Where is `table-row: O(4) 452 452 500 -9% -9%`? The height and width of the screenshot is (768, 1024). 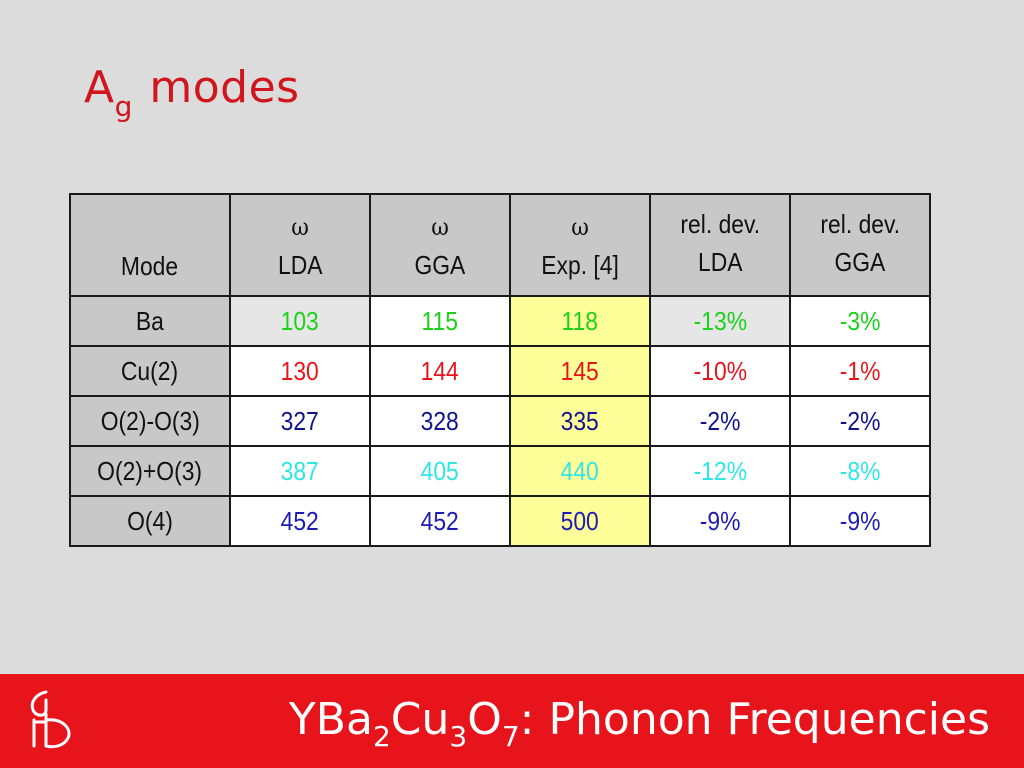
table-row: O(4) 452 452 500 -9% -9% is located at coordinates (500, 521).